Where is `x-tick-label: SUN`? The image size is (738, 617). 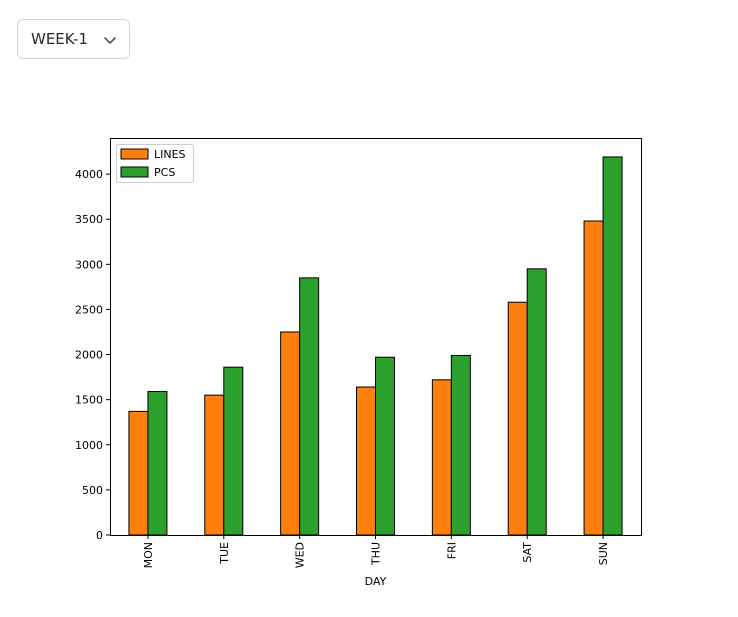 x-tick-label: SUN is located at coordinates (603, 553).